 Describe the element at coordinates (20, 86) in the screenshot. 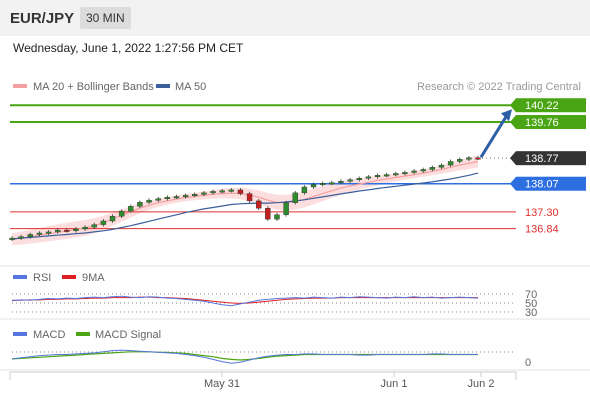

I see `legend-swatch-ma20` at that location.